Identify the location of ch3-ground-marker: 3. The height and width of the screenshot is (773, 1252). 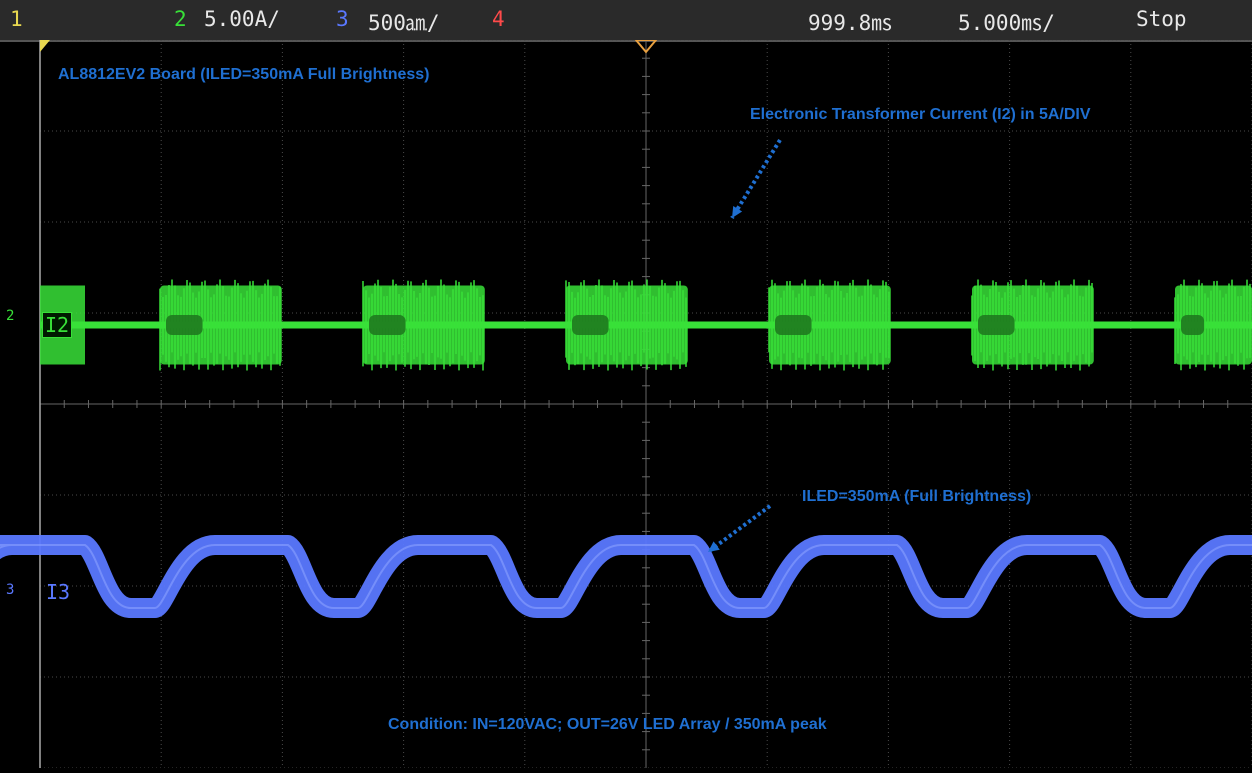
(10, 590).